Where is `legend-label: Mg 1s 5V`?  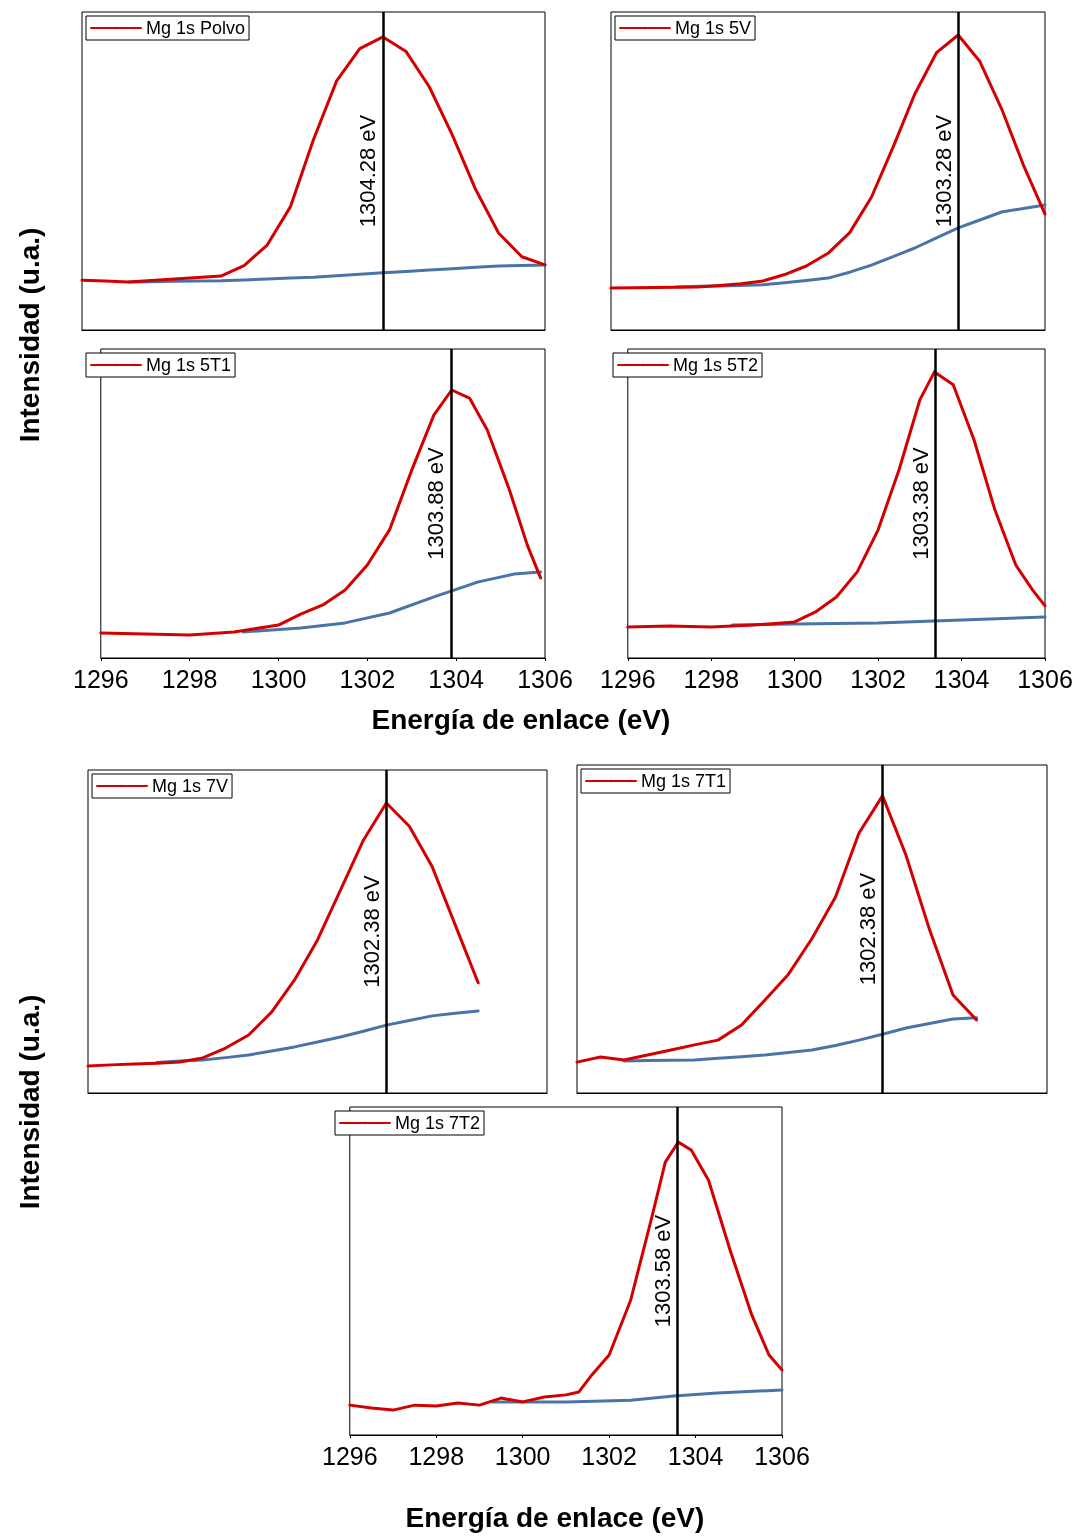
legend-label: Mg 1s 5V is located at coordinates (713, 28).